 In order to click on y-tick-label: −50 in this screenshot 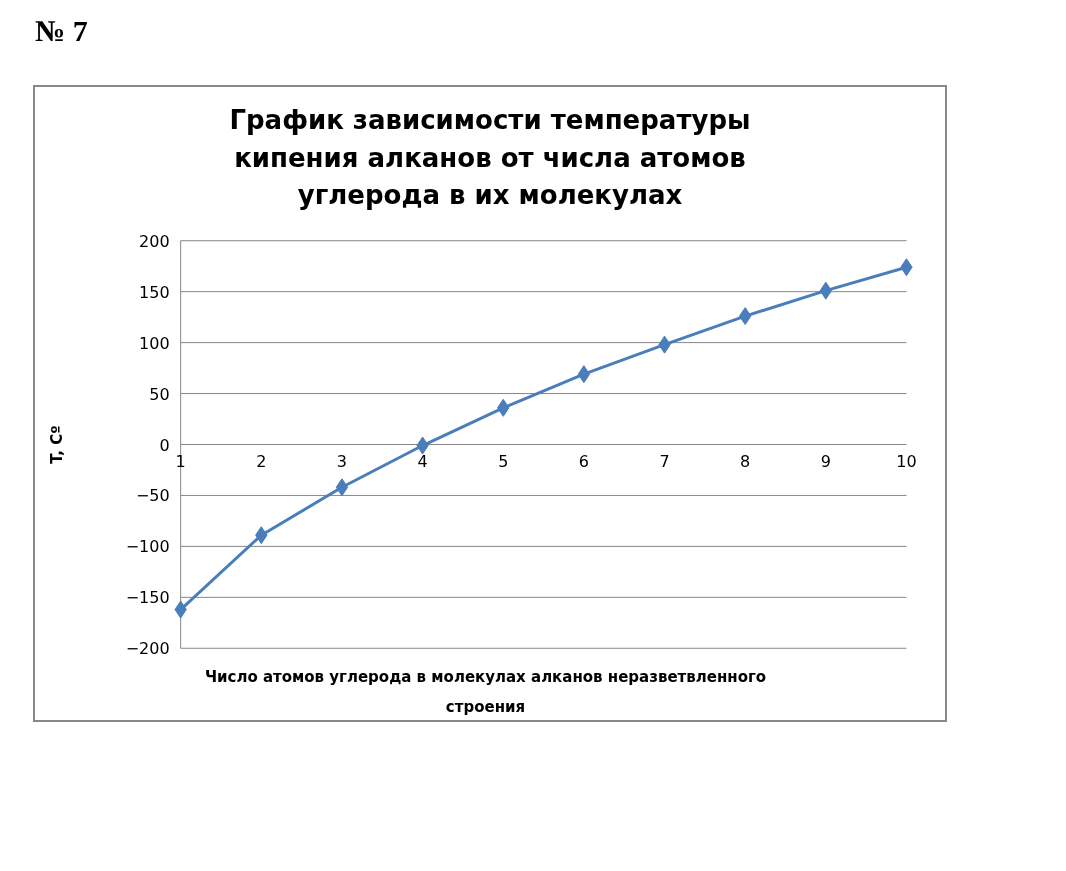, I will do `click(152, 496)`.